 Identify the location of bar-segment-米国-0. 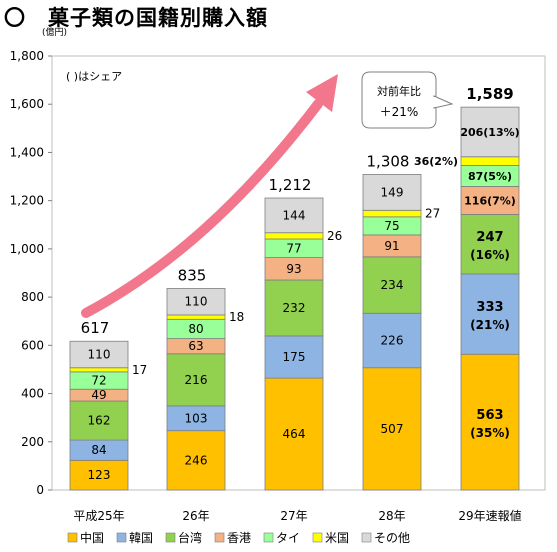
(99, 370).